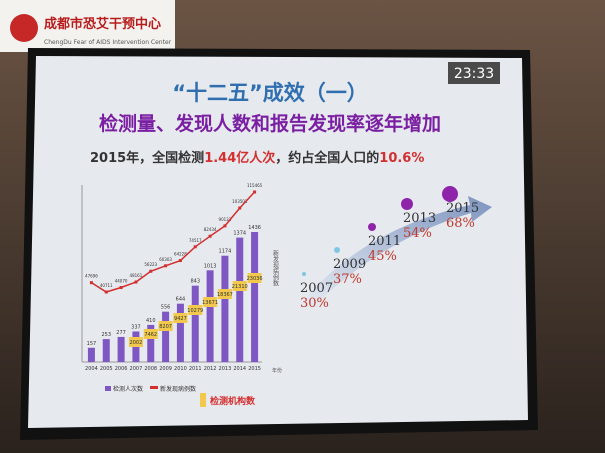  I want to click on line-label: 60303, so click(165, 259).